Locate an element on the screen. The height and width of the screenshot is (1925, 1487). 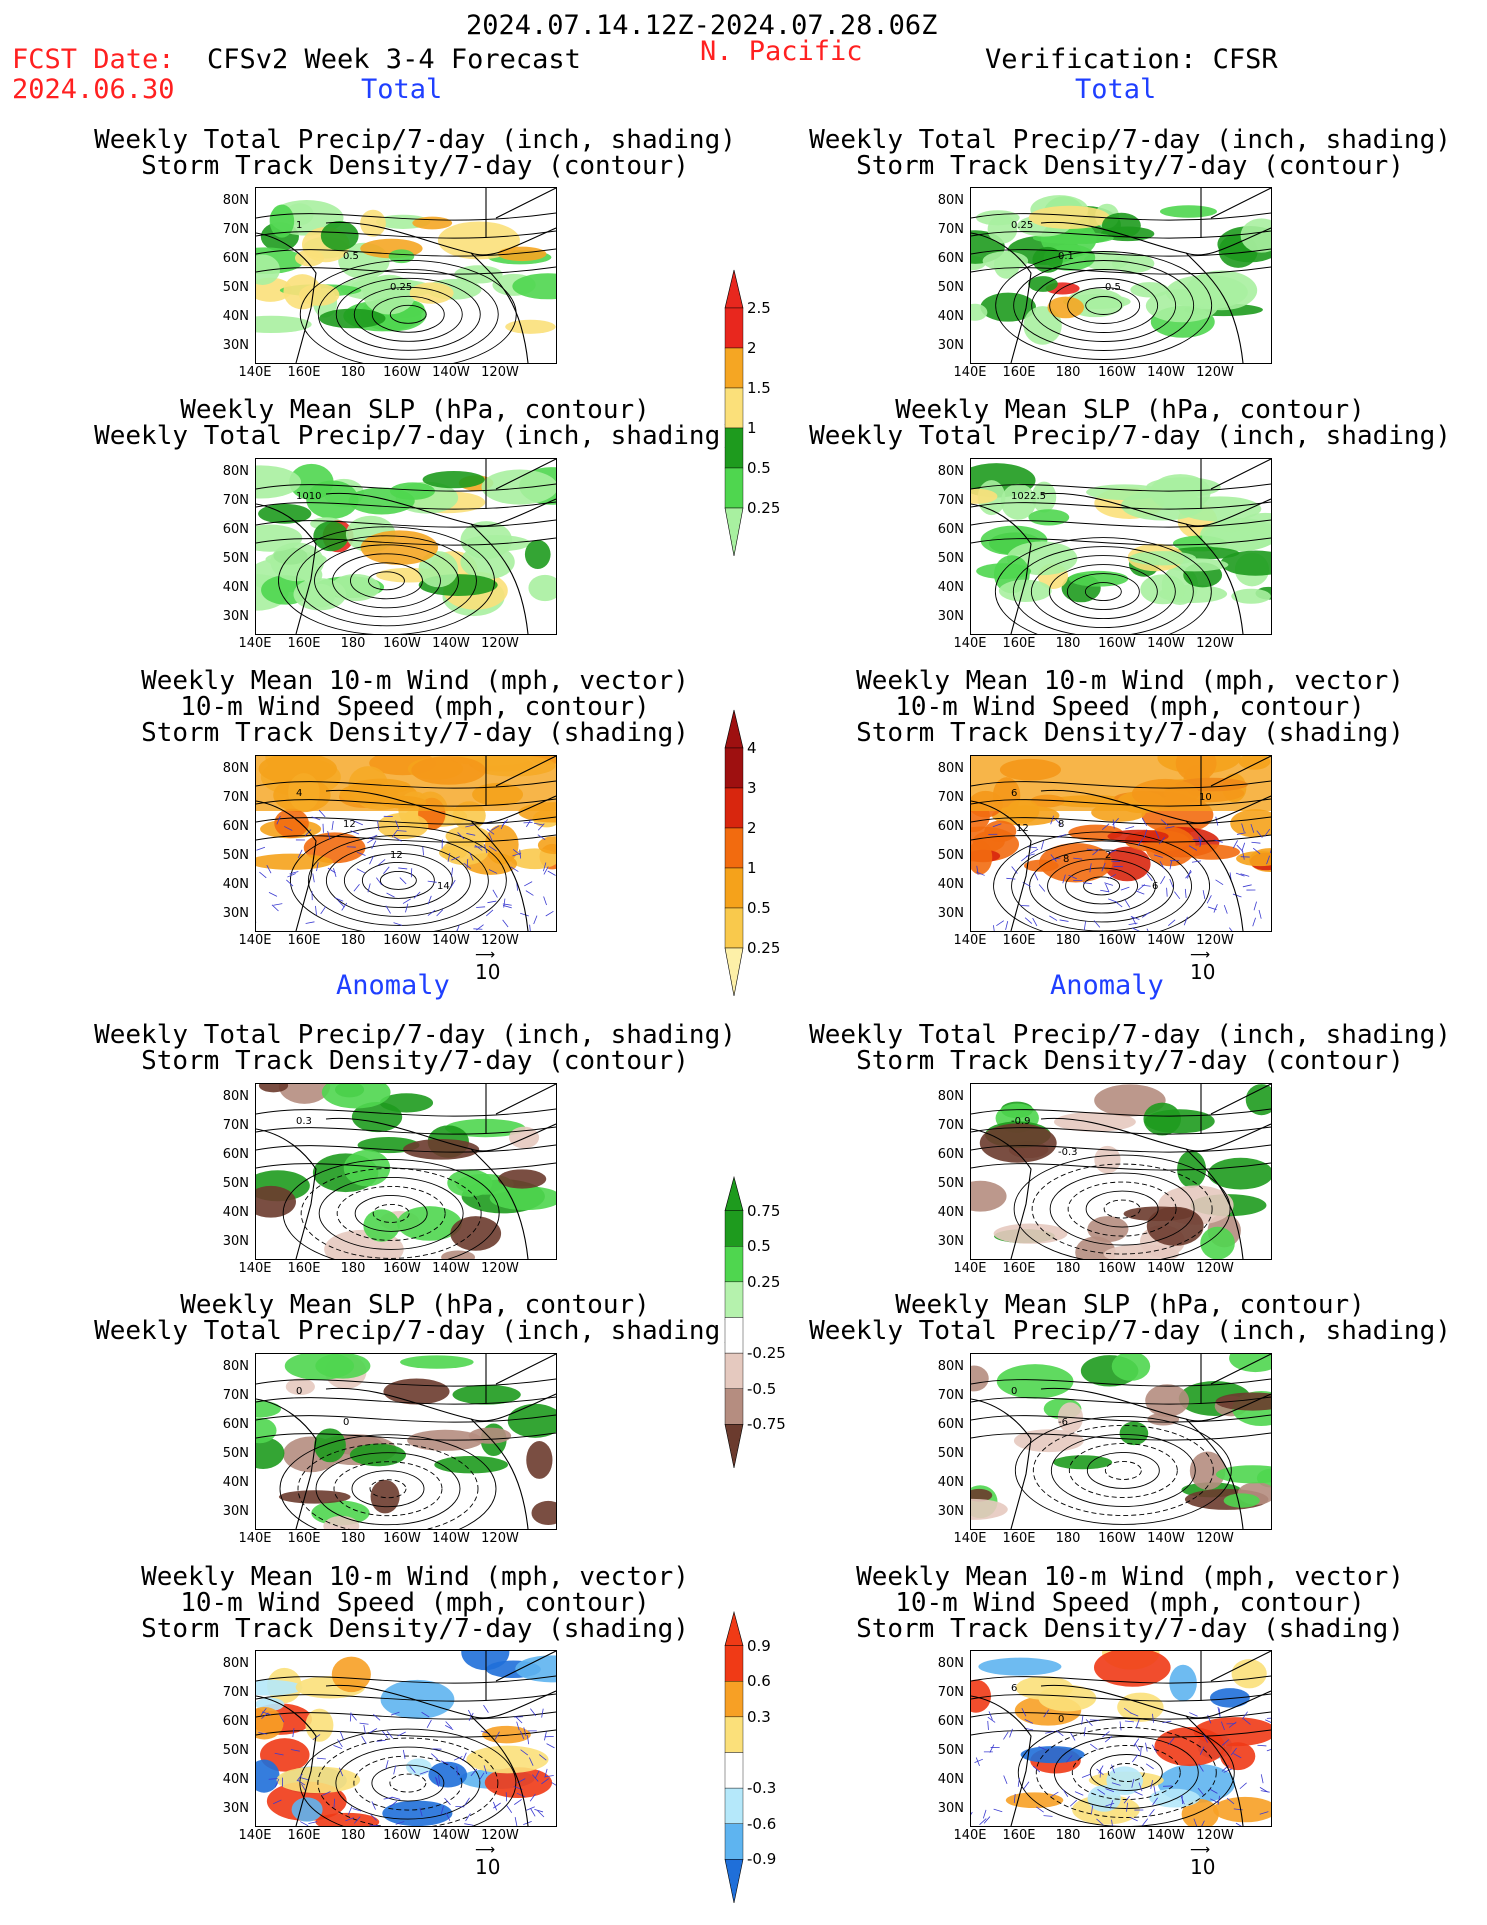
date-range: 2024.07.14.12Z-2024.07.28.06Z is located at coordinates (702, 25).